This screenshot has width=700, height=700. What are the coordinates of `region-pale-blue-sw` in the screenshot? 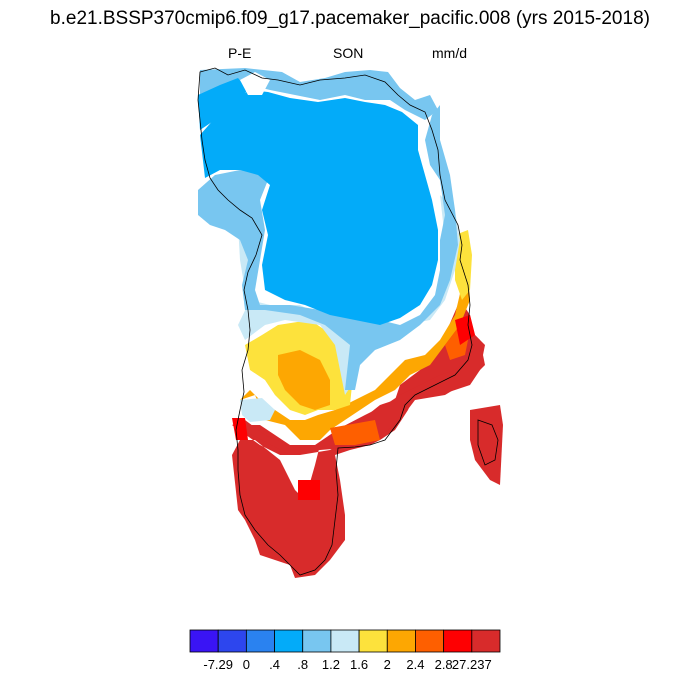 It's located at (257, 410).